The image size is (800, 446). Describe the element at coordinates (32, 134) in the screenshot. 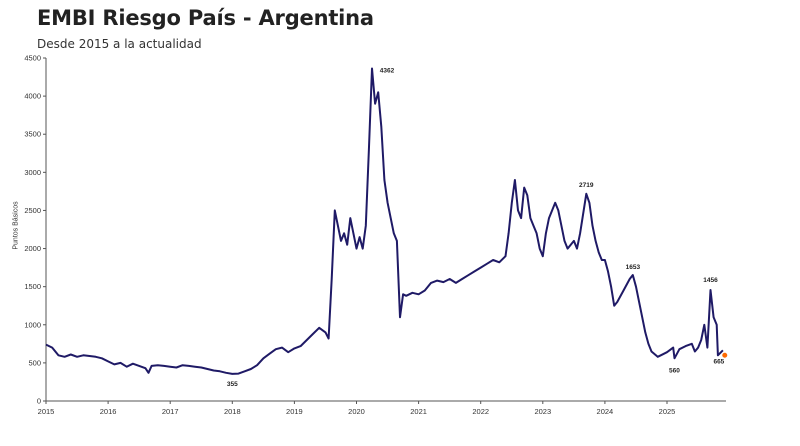

I see `y-tick-label: 3500` at that location.